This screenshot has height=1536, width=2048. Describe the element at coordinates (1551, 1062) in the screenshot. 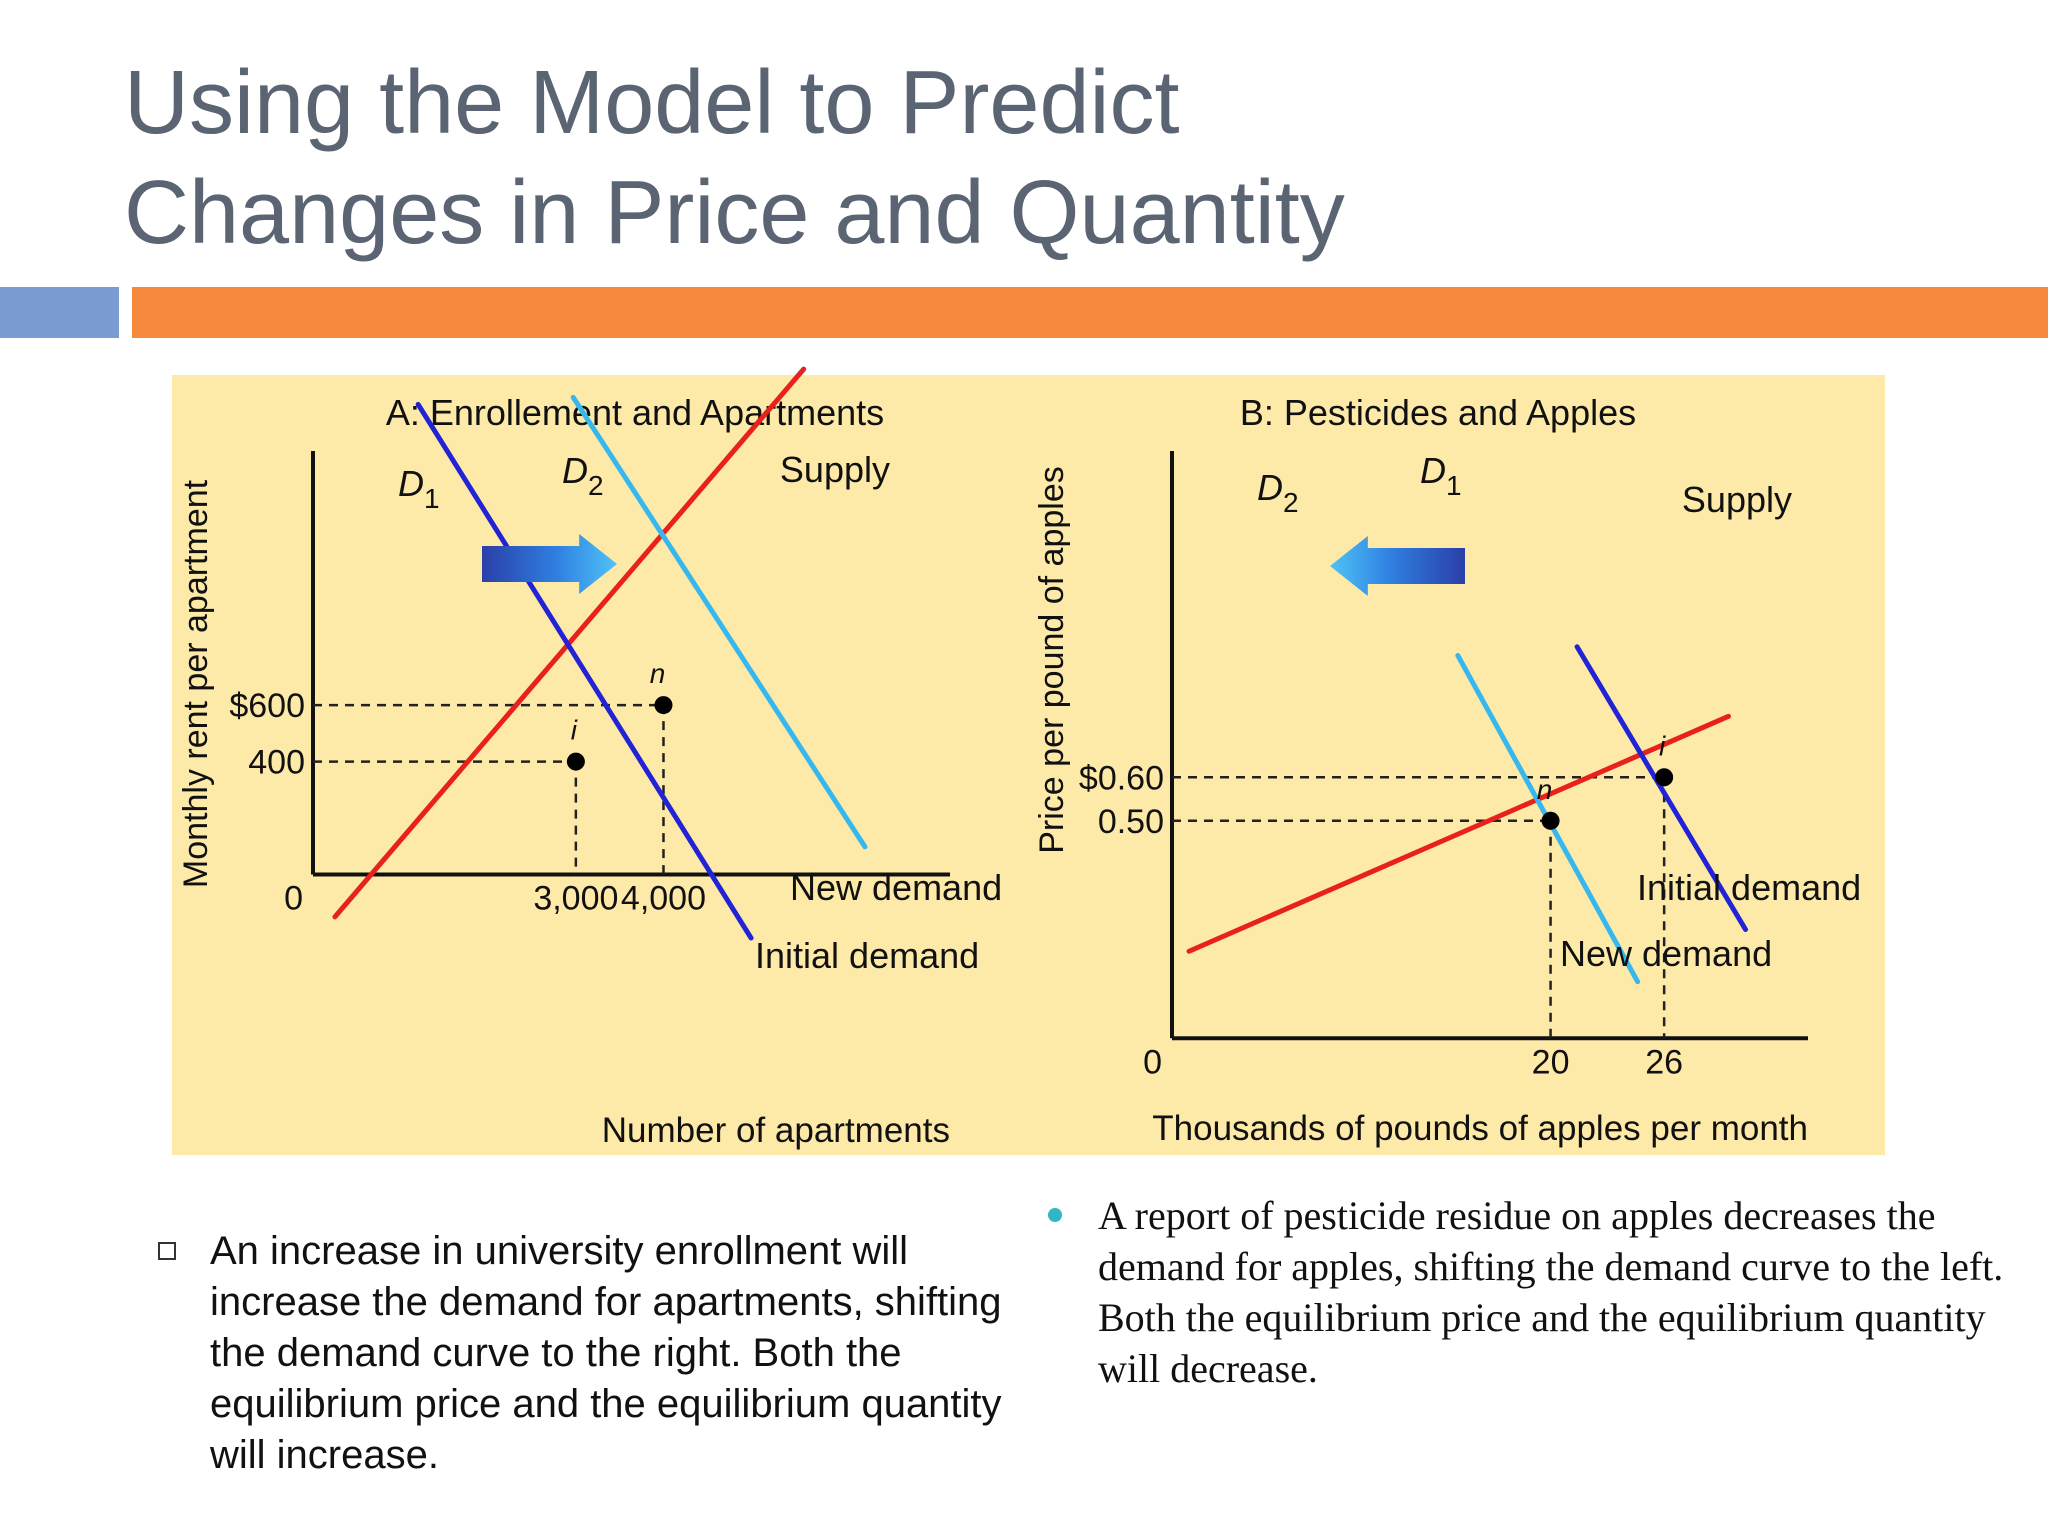

I see `x-tick-label: 20` at that location.